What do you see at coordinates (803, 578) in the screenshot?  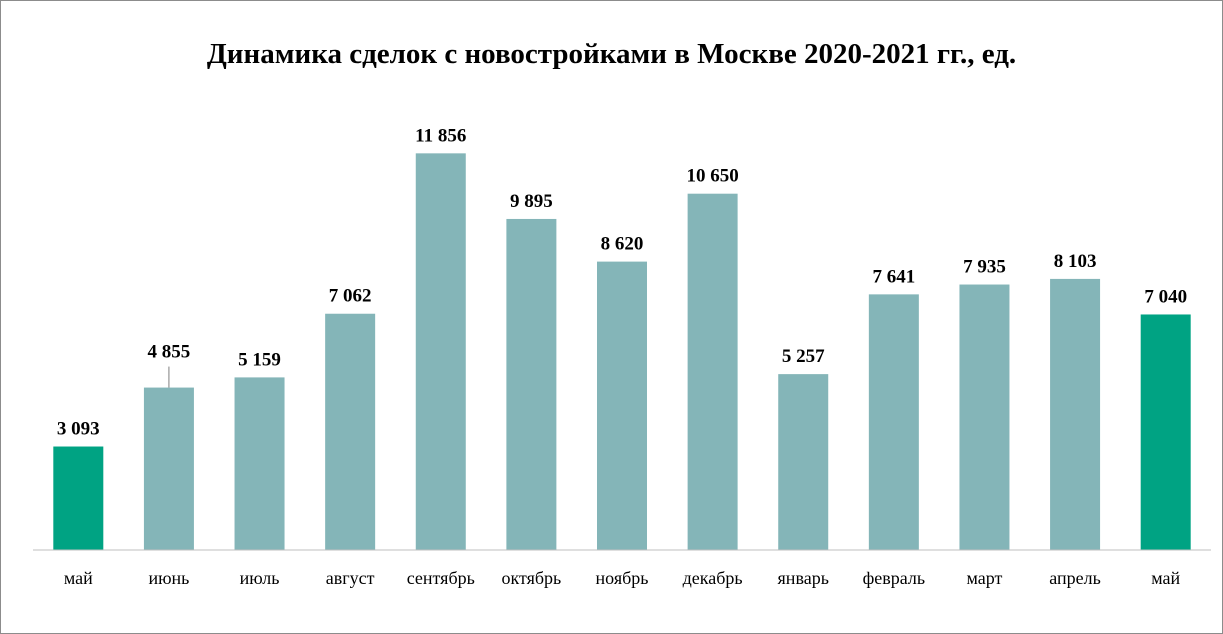 I see `category-label: январь` at bounding box center [803, 578].